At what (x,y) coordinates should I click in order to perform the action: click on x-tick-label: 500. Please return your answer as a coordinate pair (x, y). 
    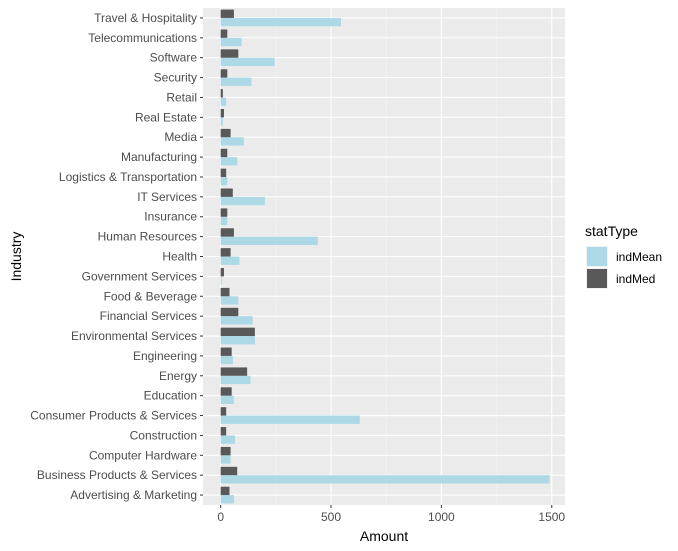
    Looking at the image, I should click on (331, 517).